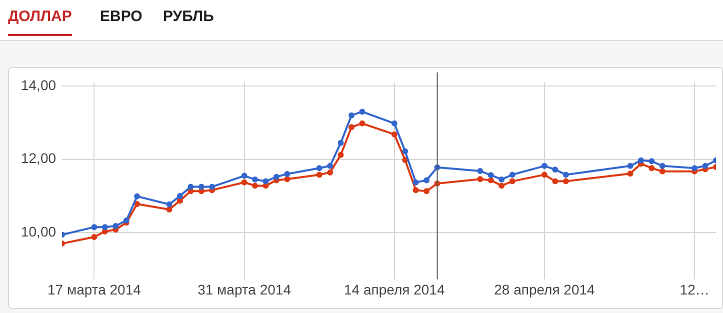 The image size is (723, 313). Describe the element at coordinates (121, 17) in the screenshot. I see `text: ЕВРО` at that location.